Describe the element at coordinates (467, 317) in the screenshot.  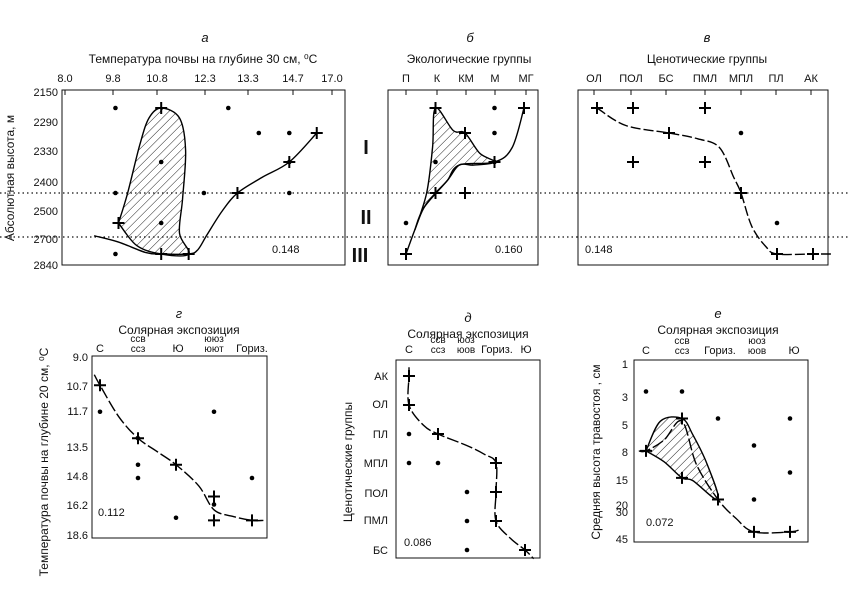
I see `panel-letter-d: д` at that location.